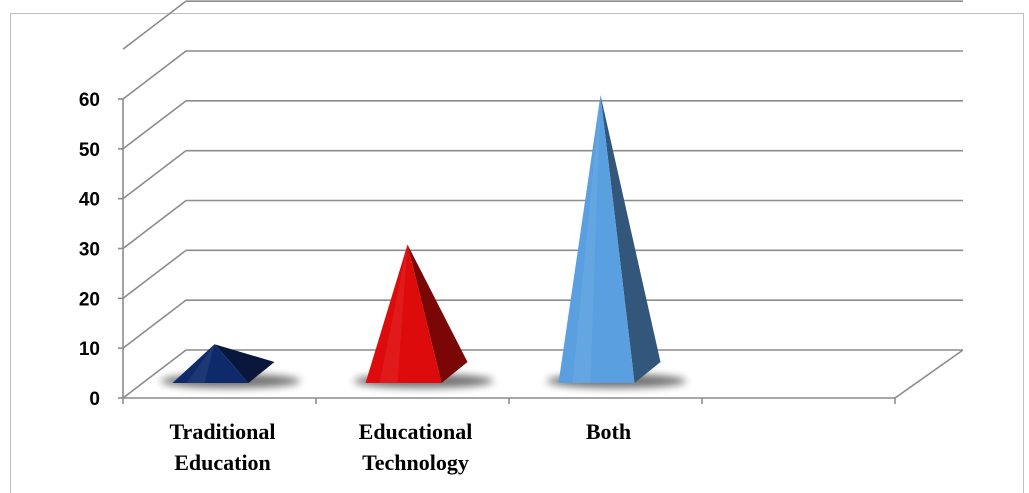 This screenshot has height=493, width=1029. Describe the element at coordinates (89, 150) in the screenshot. I see `y-tick-label: 50` at that location.